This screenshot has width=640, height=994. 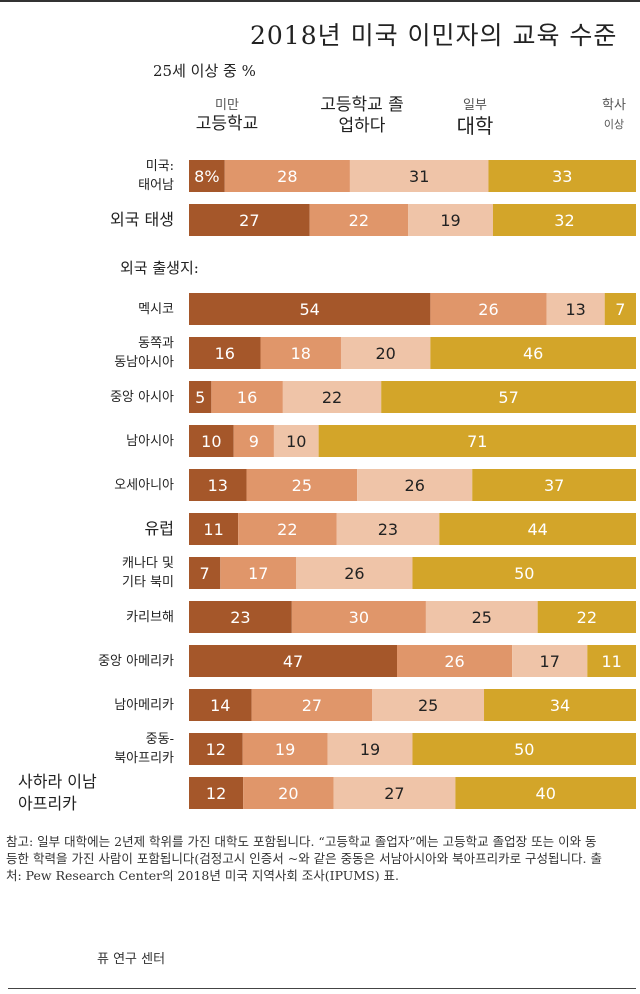 I want to click on row-label: 남아메리카, so click(x=144, y=705).